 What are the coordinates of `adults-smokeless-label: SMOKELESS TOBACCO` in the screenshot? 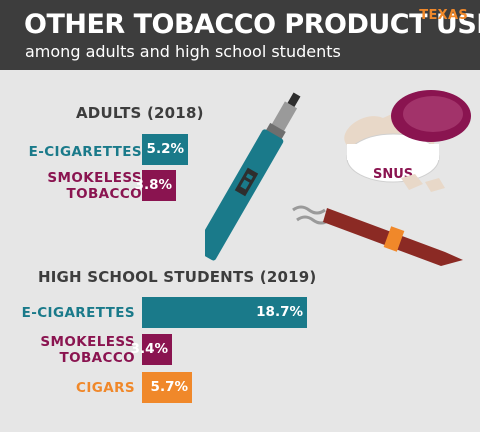 It's located at (94, 186).